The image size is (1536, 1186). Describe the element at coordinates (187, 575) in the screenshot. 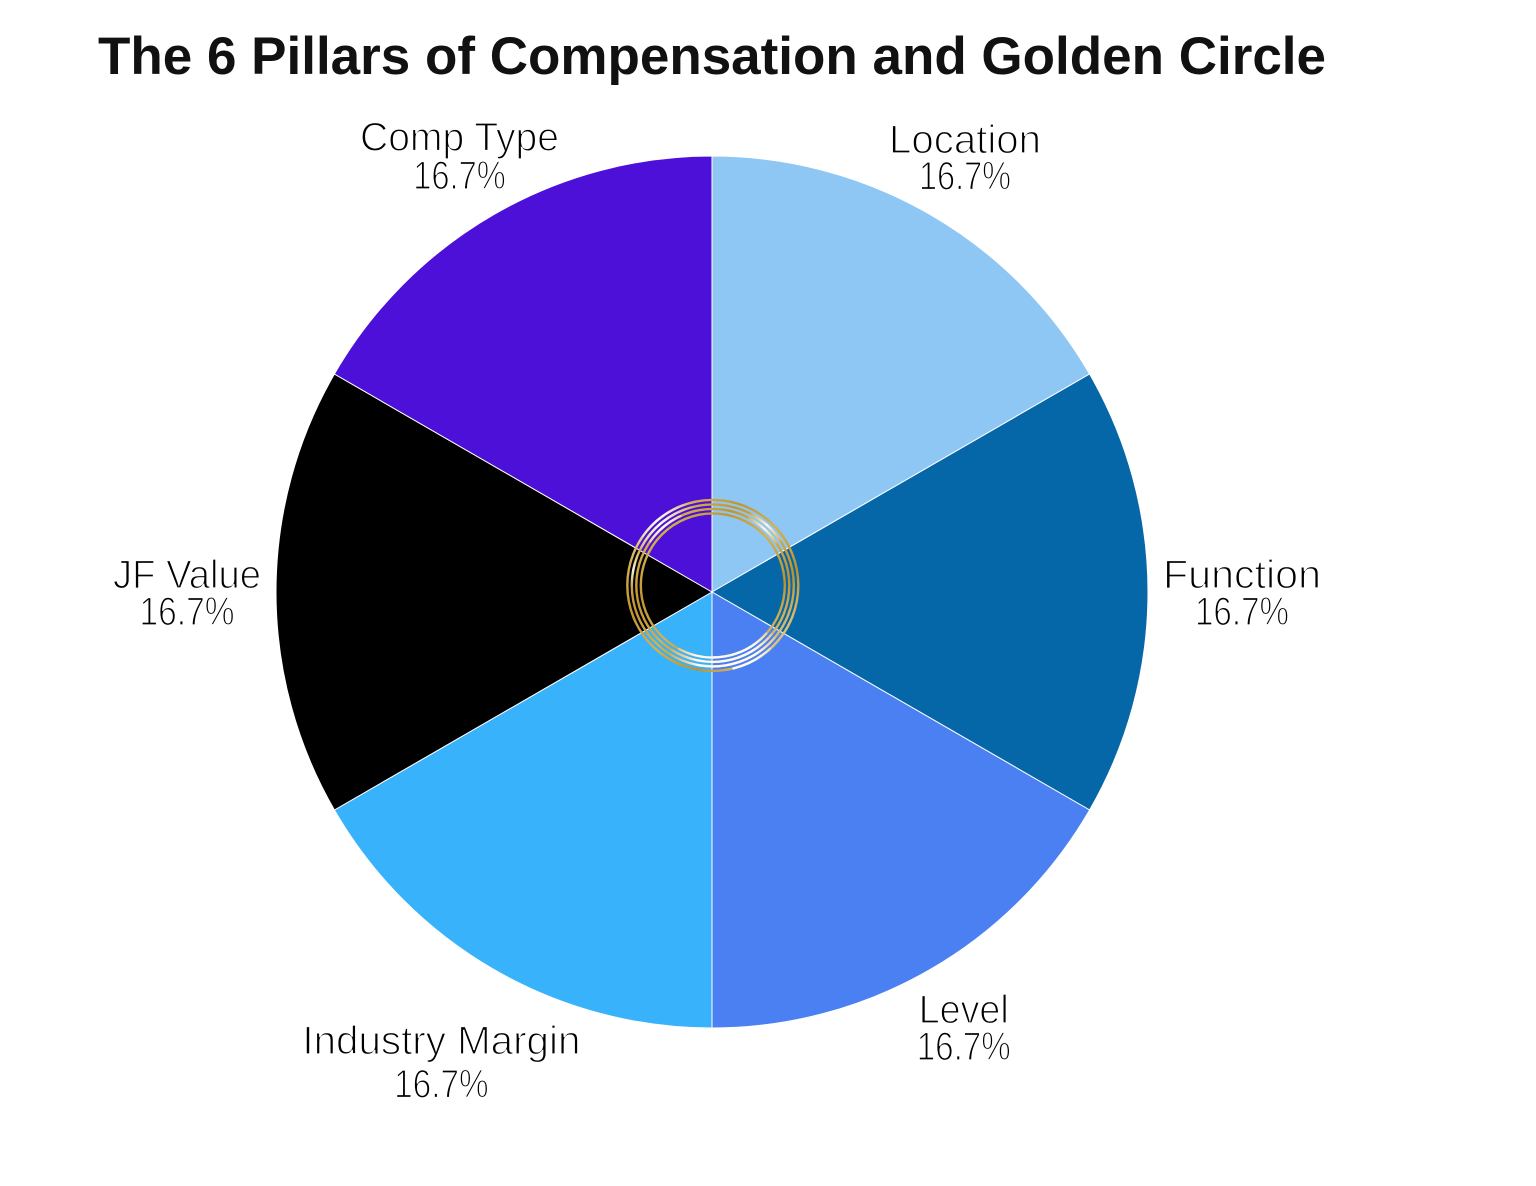

I see `svg-text: JF Value` at that location.